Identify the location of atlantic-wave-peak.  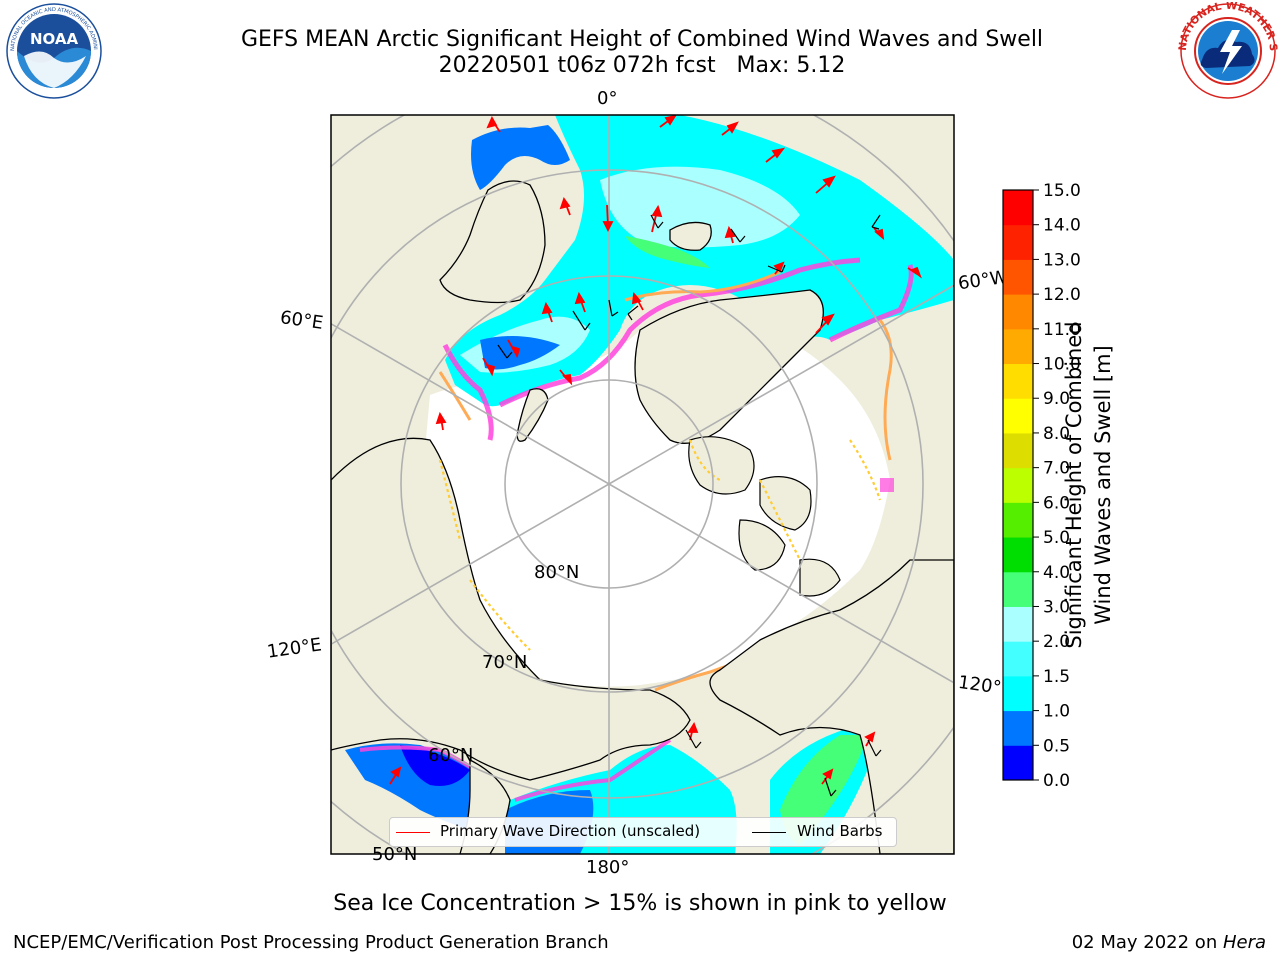
(667, 252).